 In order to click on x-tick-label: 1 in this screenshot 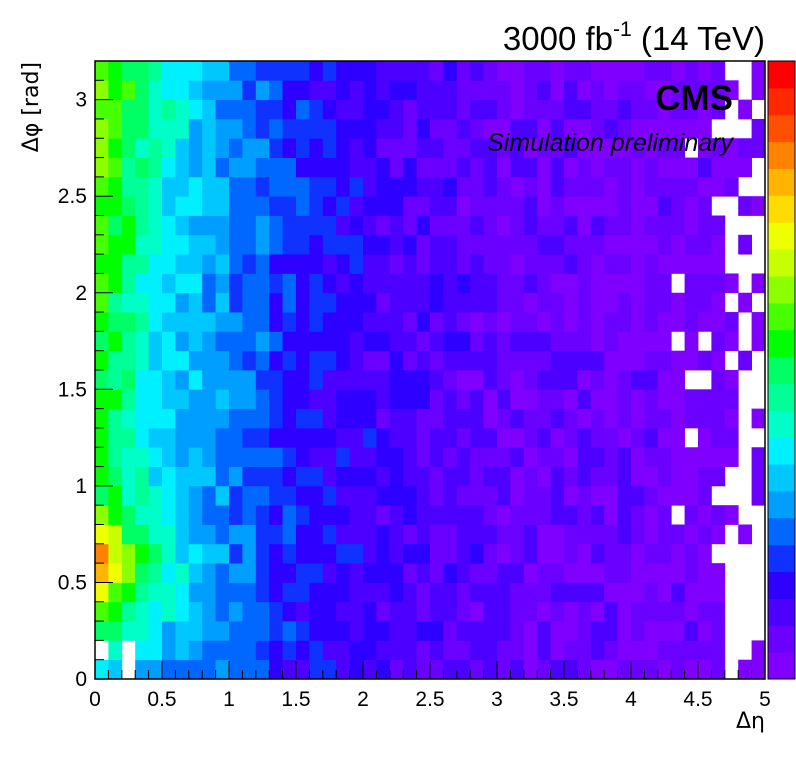, I will do `click(229, 699)`.